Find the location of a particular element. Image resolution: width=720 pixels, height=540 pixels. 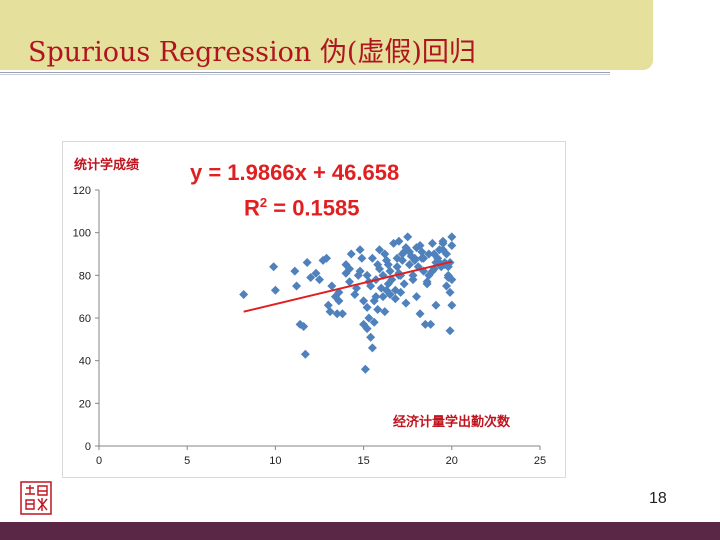

r-squared-symbol: R is located at coordinates (252, 208).